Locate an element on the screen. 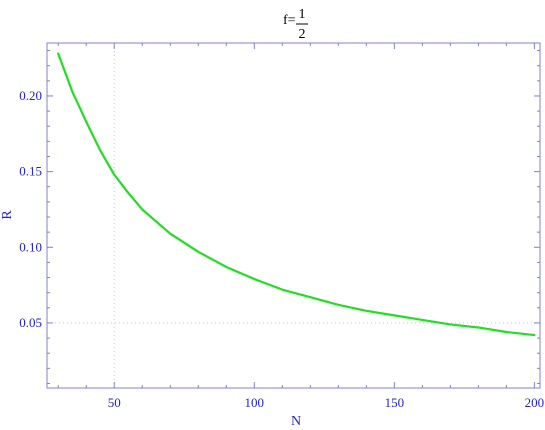 The image size is (545, 430). chart-title: f= 1 2 is located at coordinates (295, 24).